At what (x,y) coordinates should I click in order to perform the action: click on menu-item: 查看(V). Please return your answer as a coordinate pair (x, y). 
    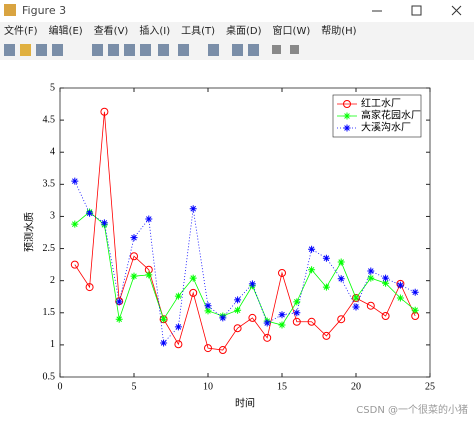
    Looking at the image, I should click on (111, 30).